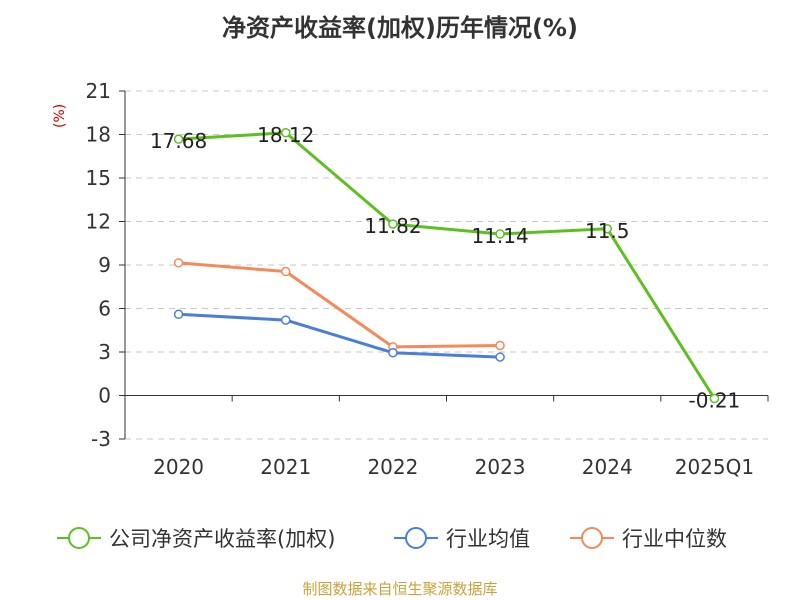  I want to click on y-tick-label: 0, so click(104, 396).